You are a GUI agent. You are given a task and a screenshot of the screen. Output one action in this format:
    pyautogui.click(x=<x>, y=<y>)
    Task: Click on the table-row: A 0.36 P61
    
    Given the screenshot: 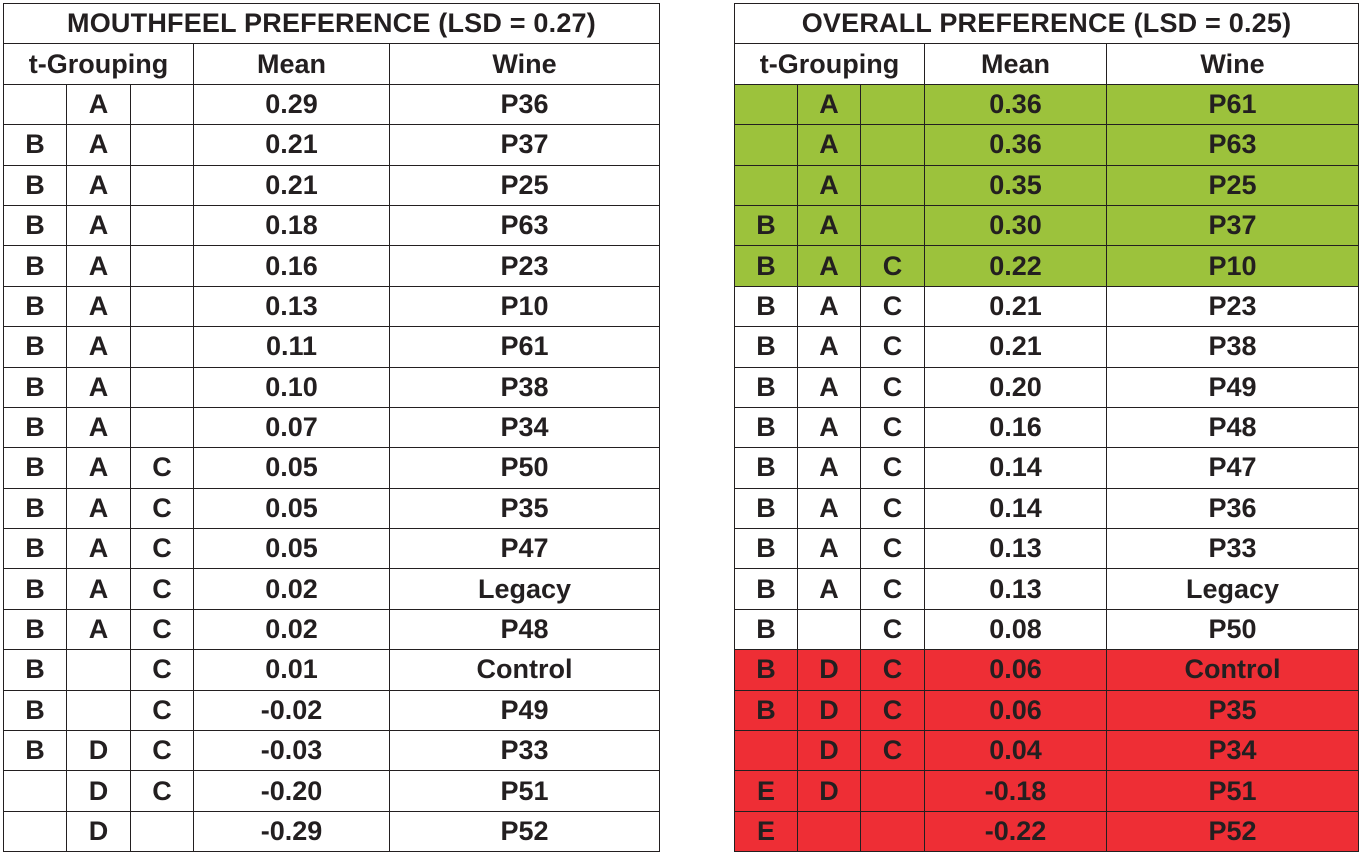 What is the action you would take?
    pyautogui.click(x=1046, y=104)
    